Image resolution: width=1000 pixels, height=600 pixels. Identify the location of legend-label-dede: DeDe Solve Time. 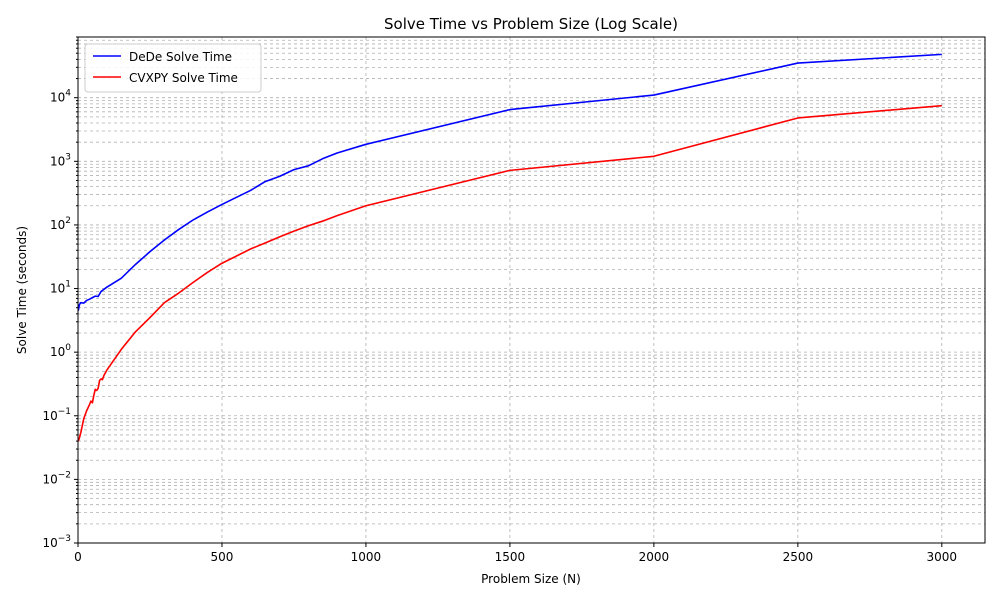
(180, 57).